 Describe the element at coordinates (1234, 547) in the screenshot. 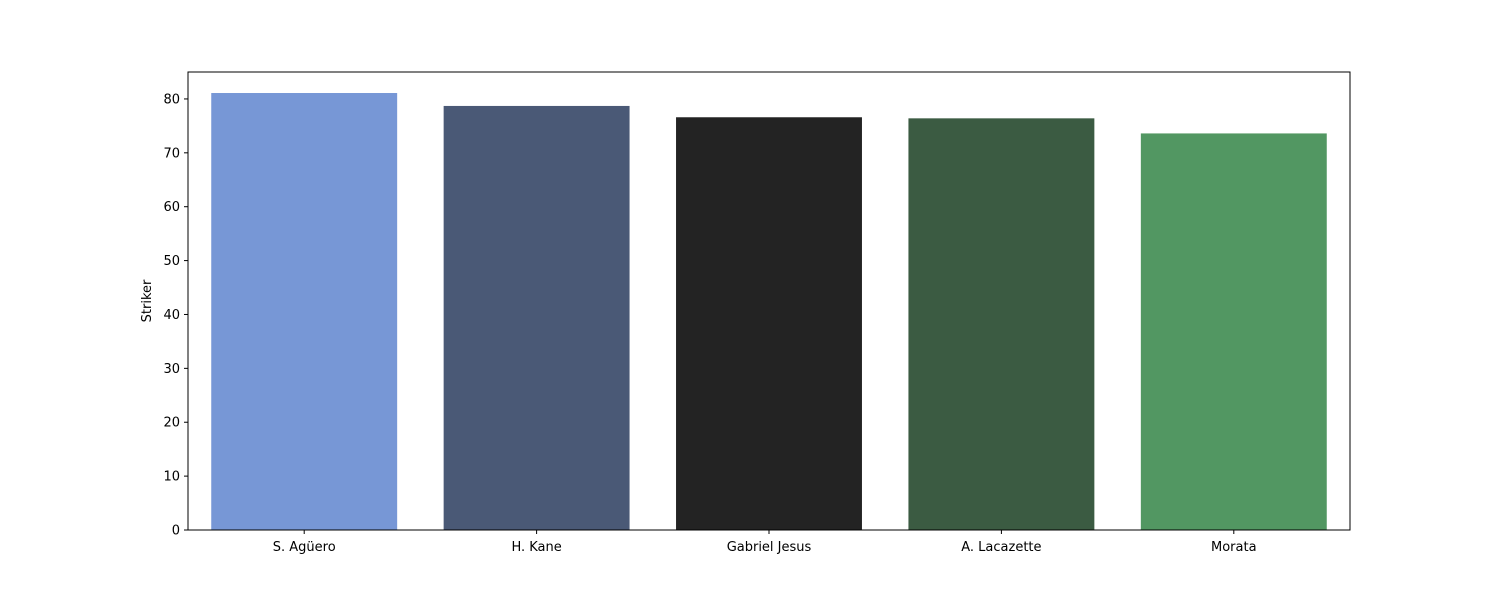

I see `x-tick-label: Morata` at that location.